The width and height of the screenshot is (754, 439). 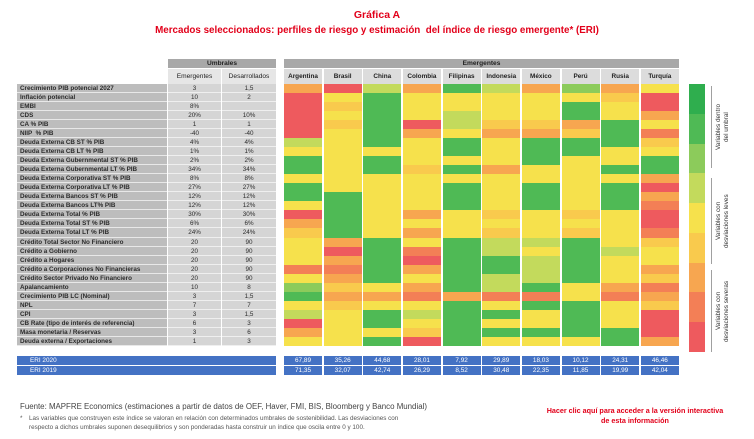 What do you see at coordinates (249, 98) in the screenshot?
I see `threshold-desarrollados: 2` at bounding box center [249, 98].